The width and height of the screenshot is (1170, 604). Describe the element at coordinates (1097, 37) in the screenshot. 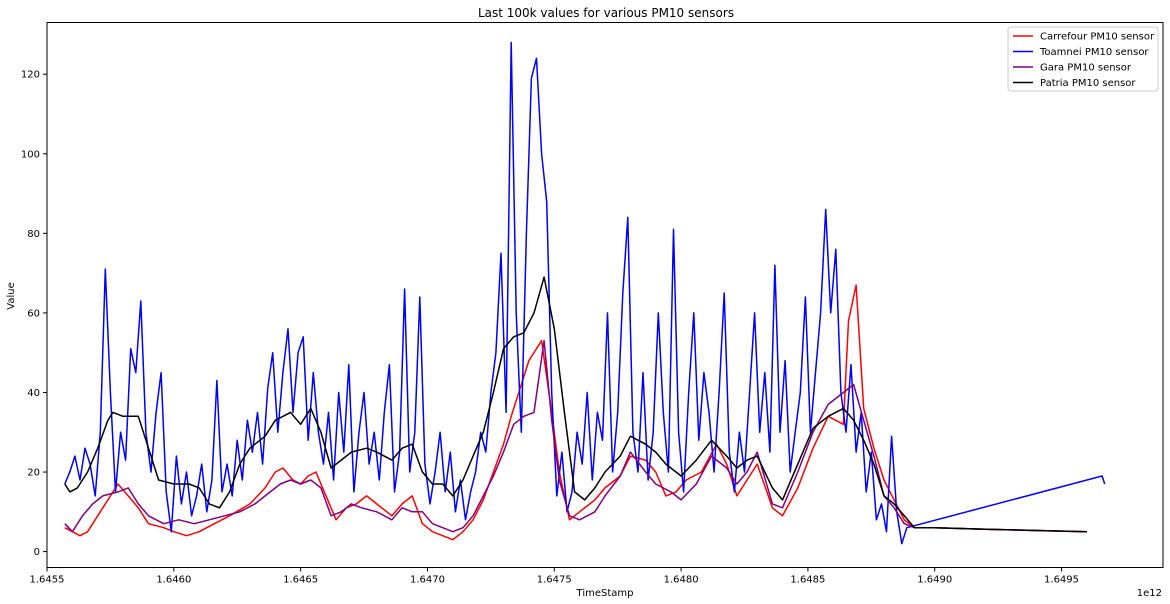

I see `legend-label-0: Carrefour PM10 sensor` at that location.